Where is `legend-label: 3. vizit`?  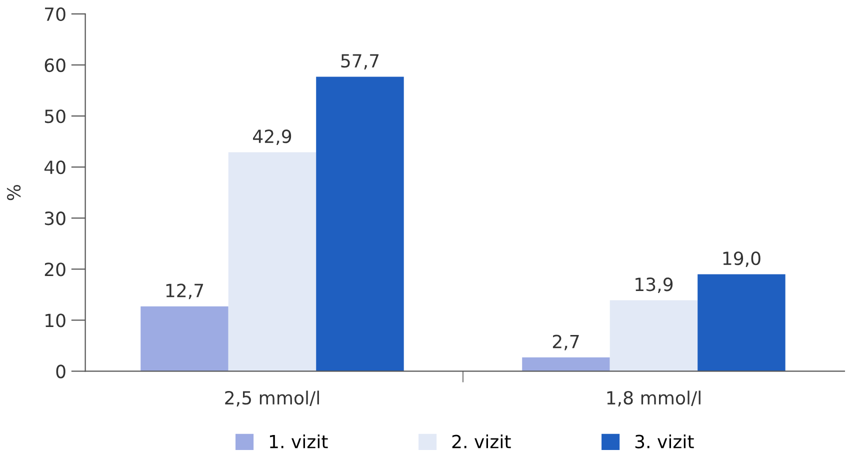
legend-label: 3. vizit is located at coordinates (664, 441).